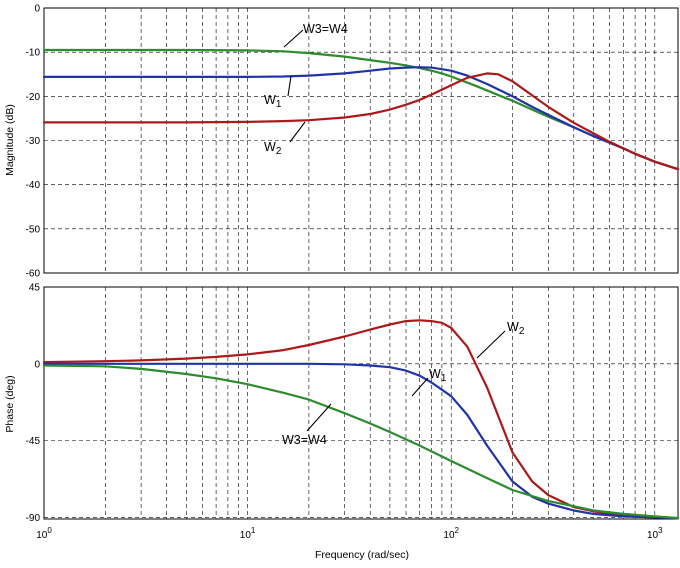  I want to click on magnitude-y-tick-label: -50, so click(33, 229).